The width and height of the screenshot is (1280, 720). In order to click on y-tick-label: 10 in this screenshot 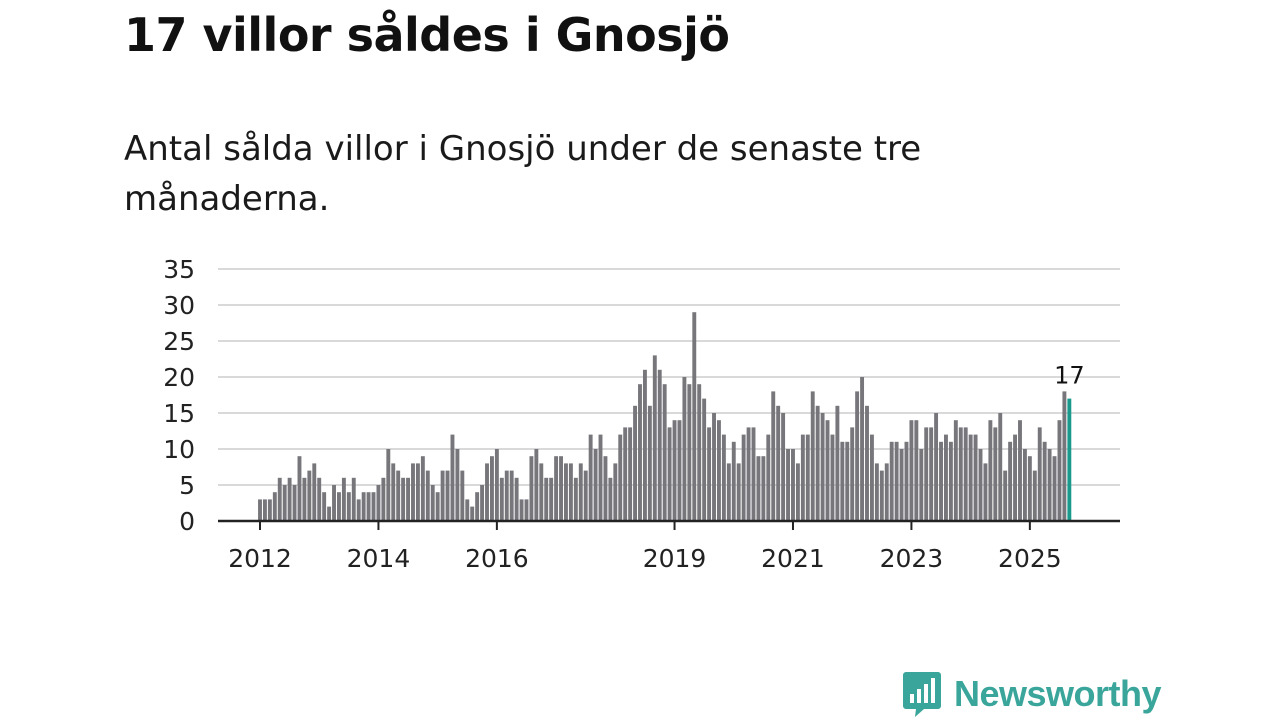, I will do `click(179, 449)`.